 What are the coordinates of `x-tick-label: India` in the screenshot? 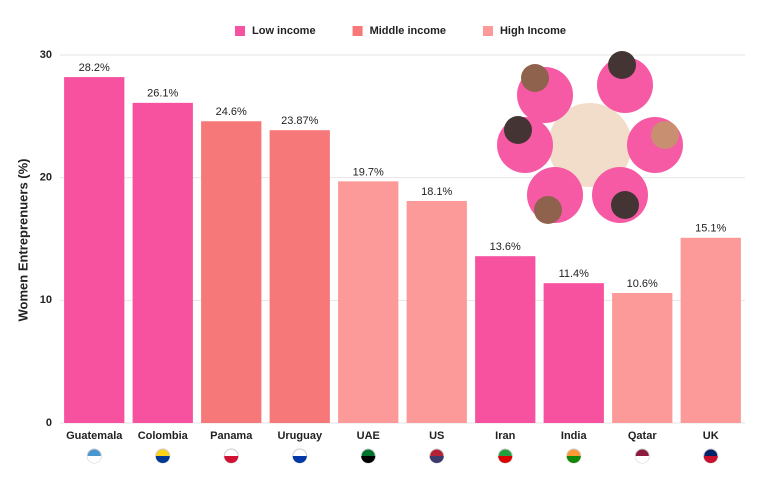 It's located at (574, 436).